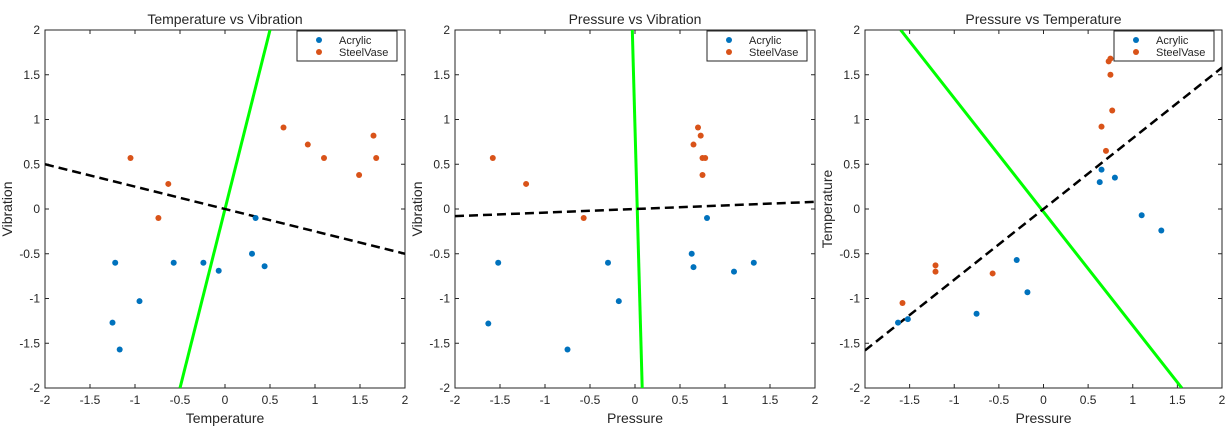 This screenshot has width=1230, height=432. I want to click on y-axis-label: Vibration, so click(417, 208).